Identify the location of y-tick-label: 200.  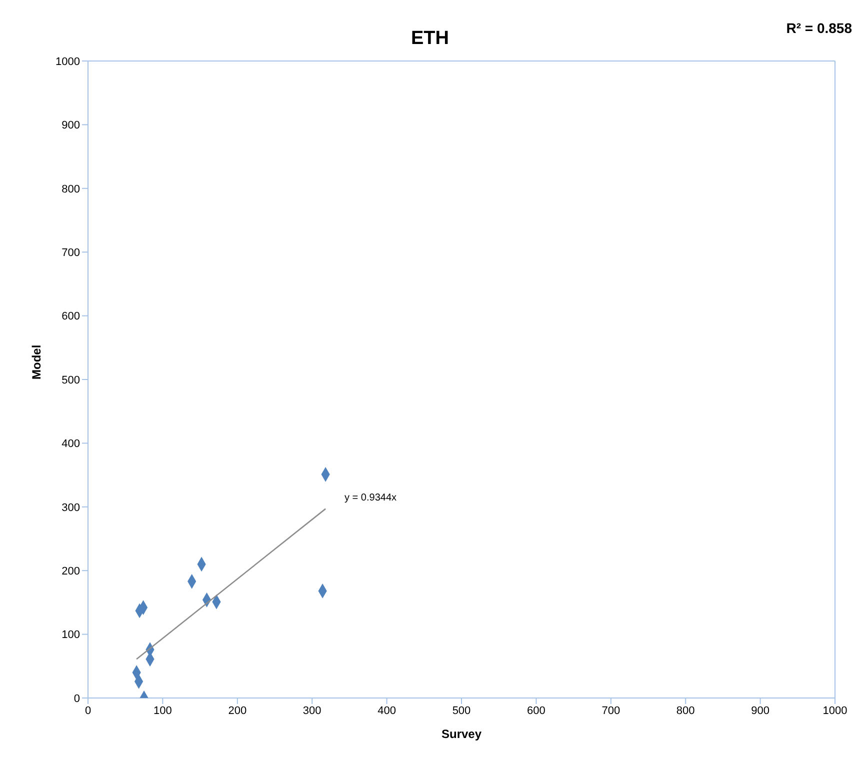
(71, 572).